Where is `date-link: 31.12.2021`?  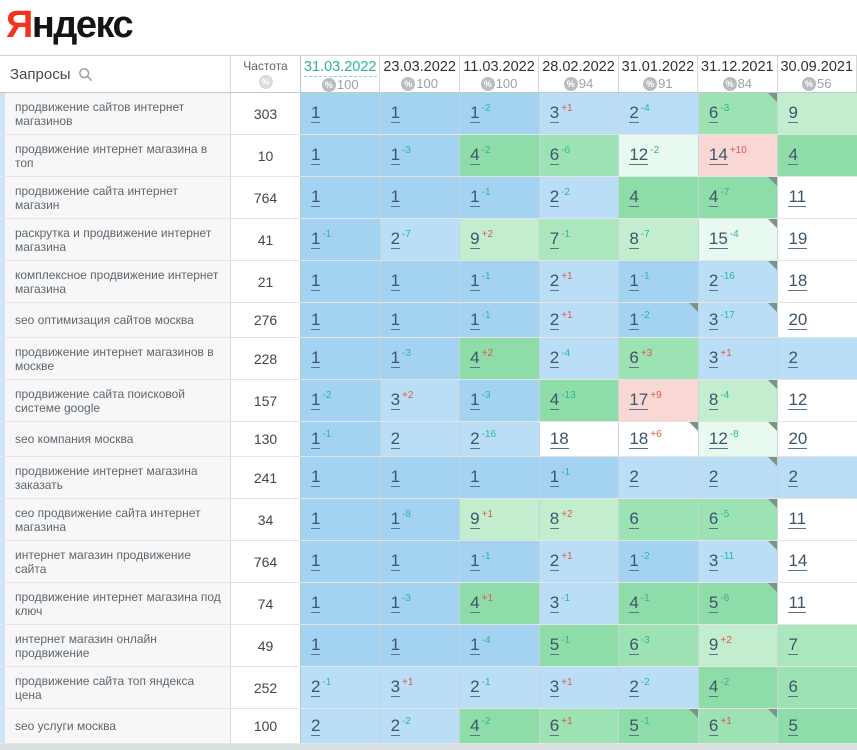 date-link: 31.12.2021 is located at coordinates (737, 67).